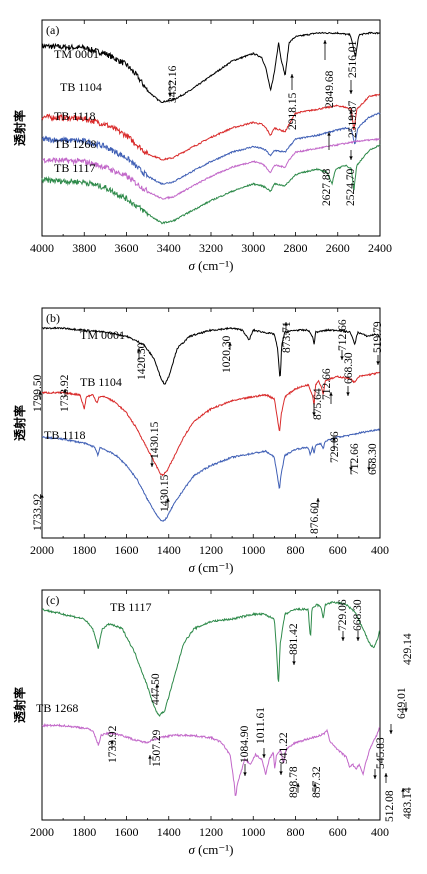  Describe the element at coordinates (287, 337) in the screenshot. I see `peak-annotation: 873.71` at that location.